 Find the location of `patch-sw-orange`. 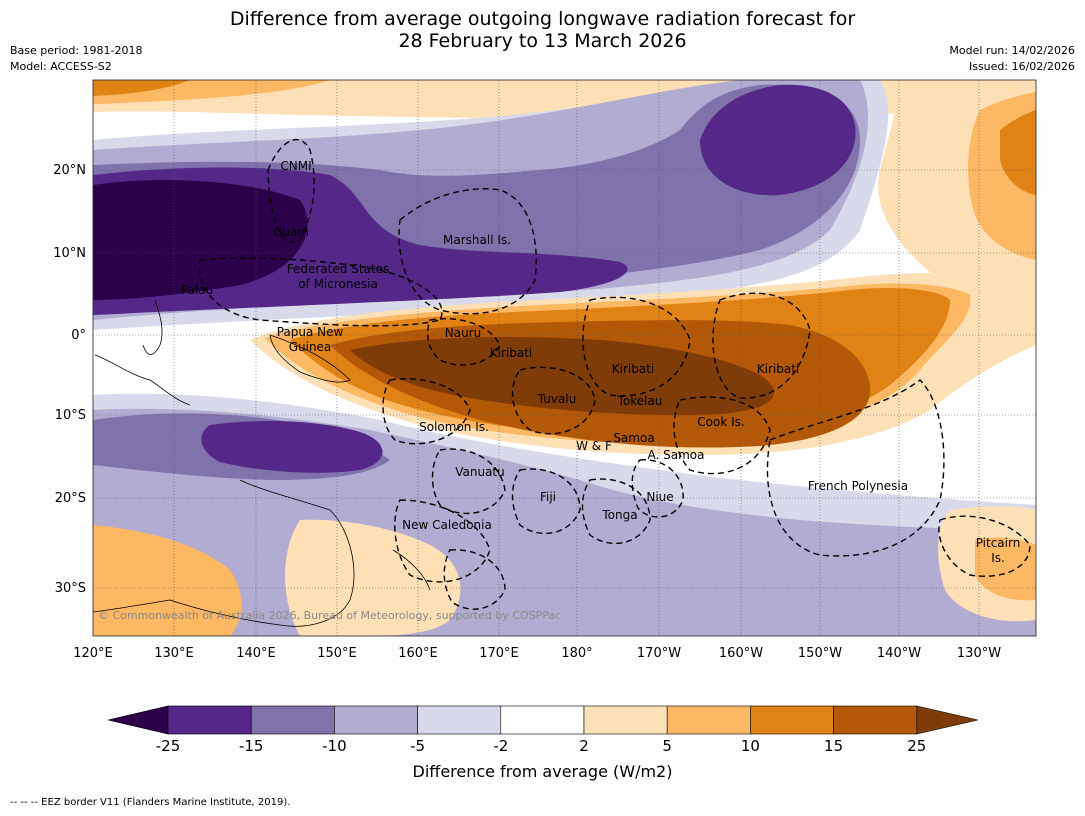

patch-sw-orange is located at coordinates (167, 580).